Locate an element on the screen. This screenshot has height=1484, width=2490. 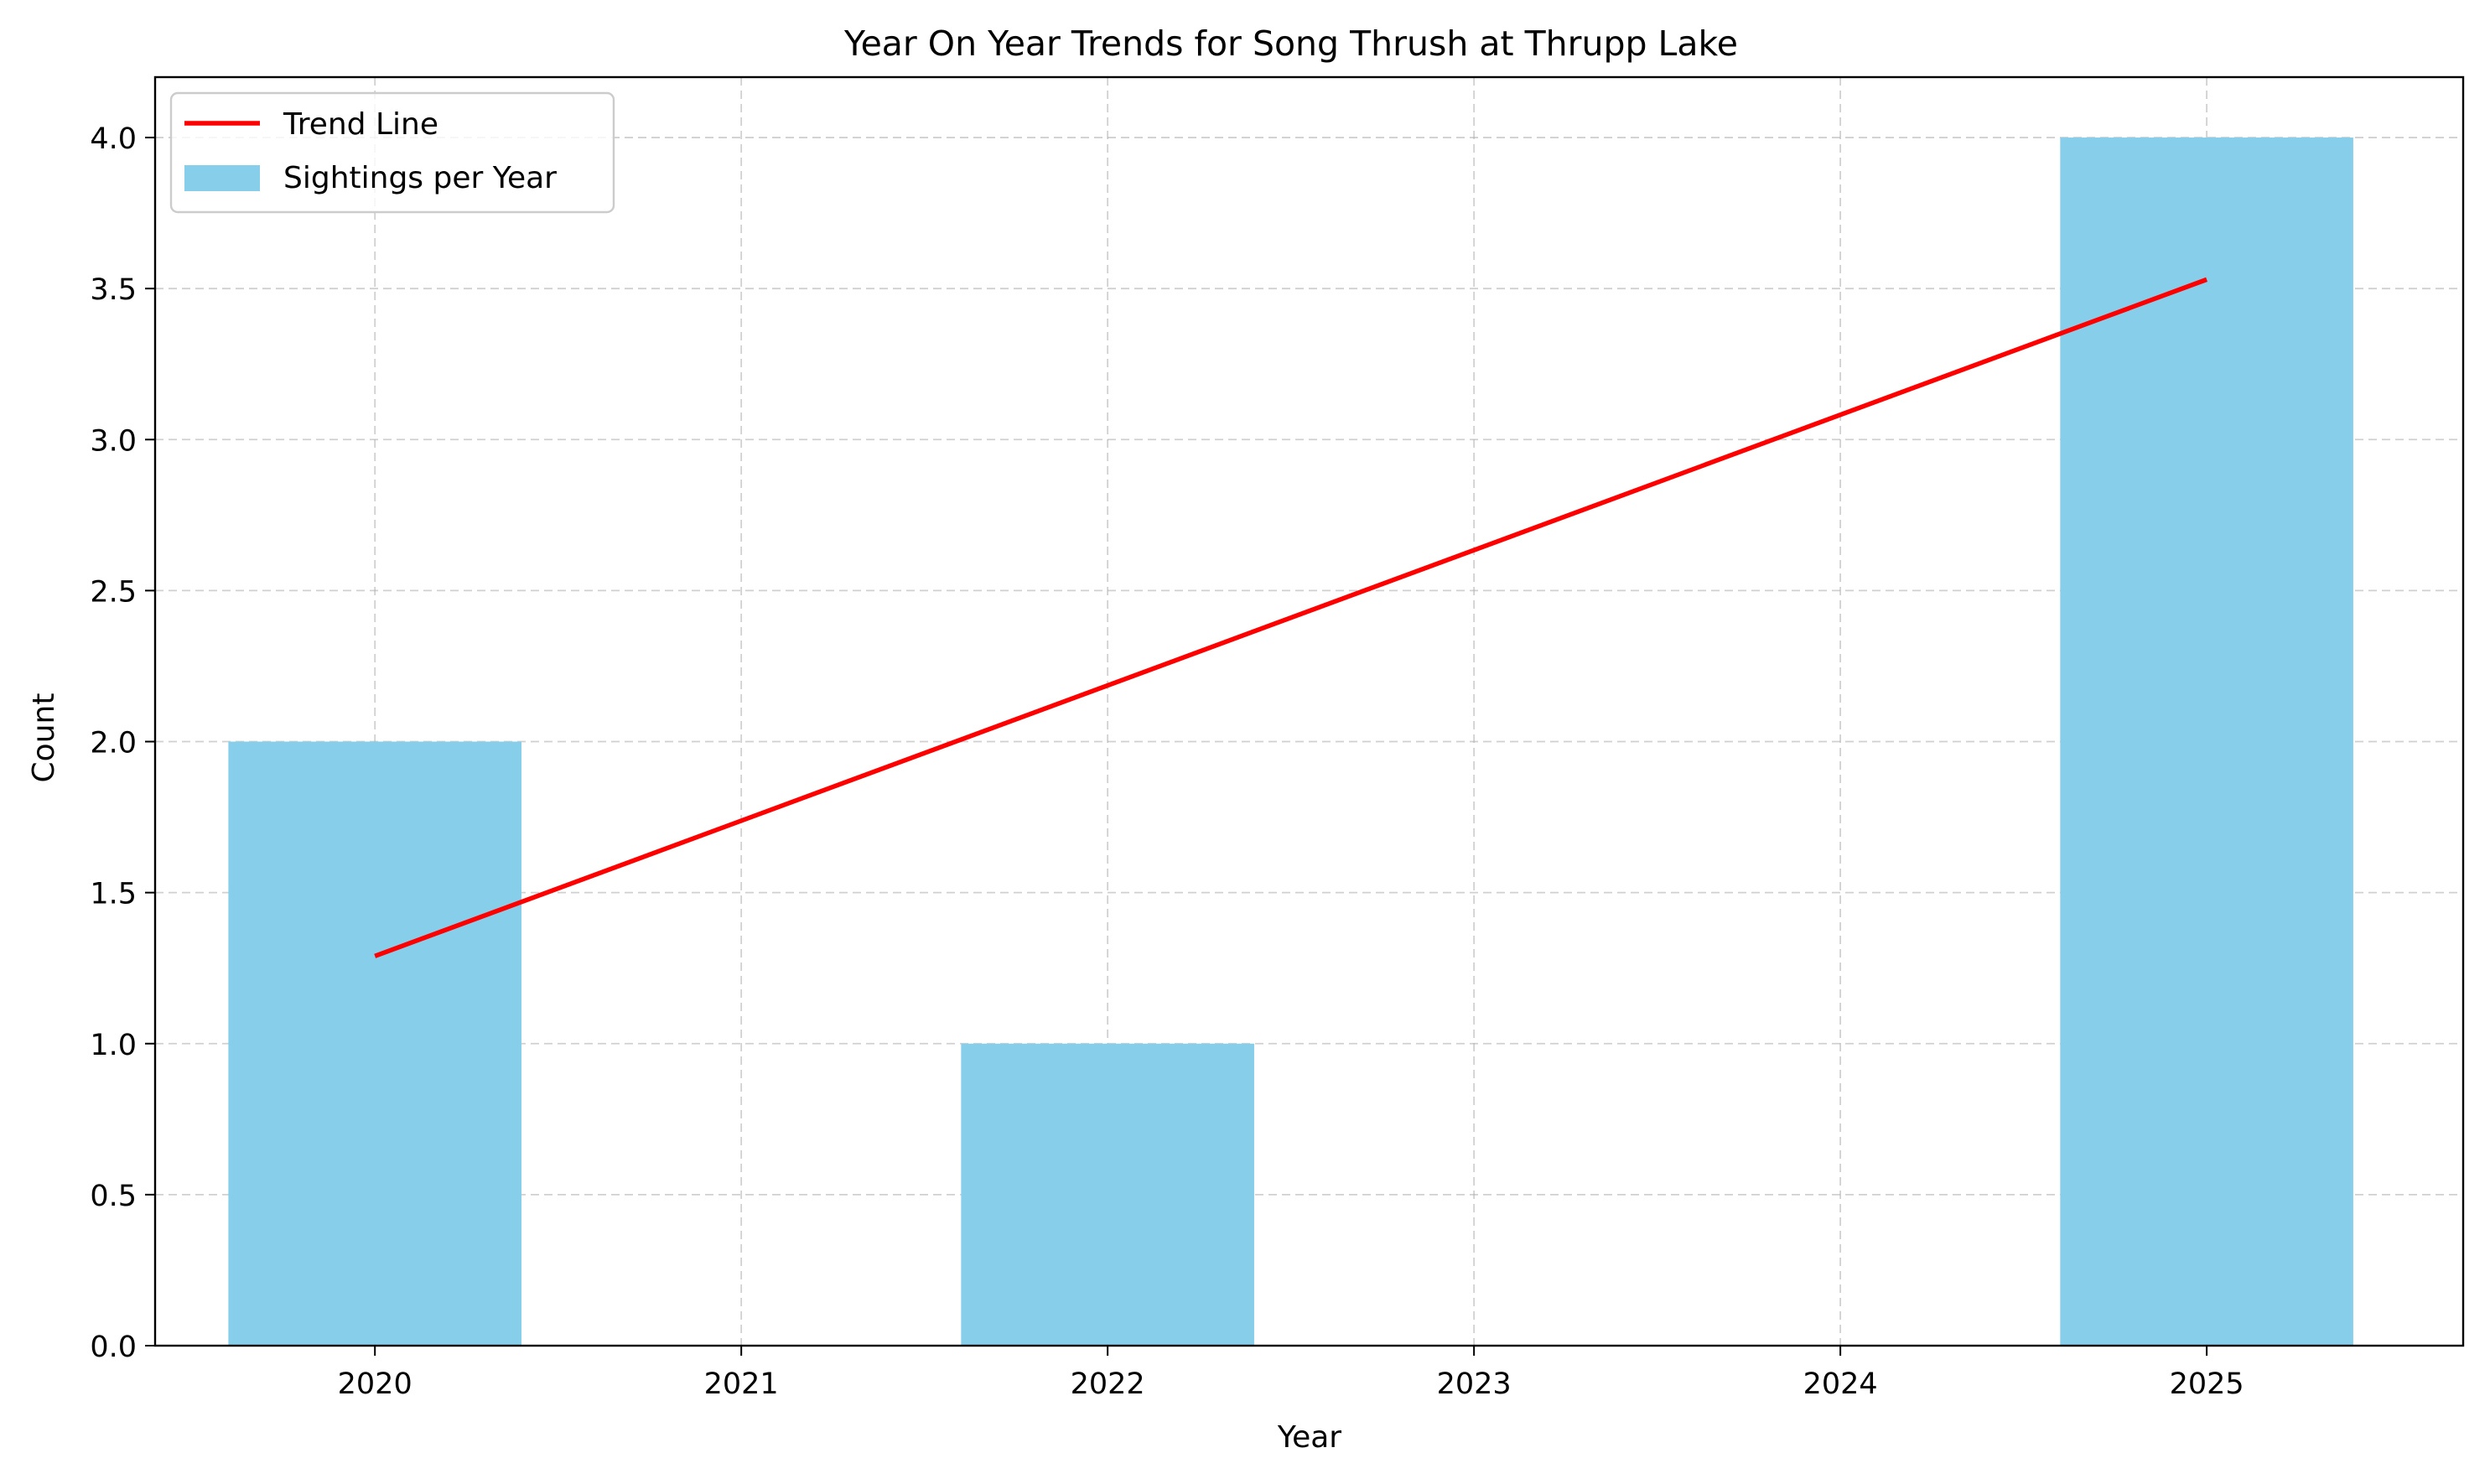
y-tick-label-3.0: 3.0 is located at coordinates (113, 441).